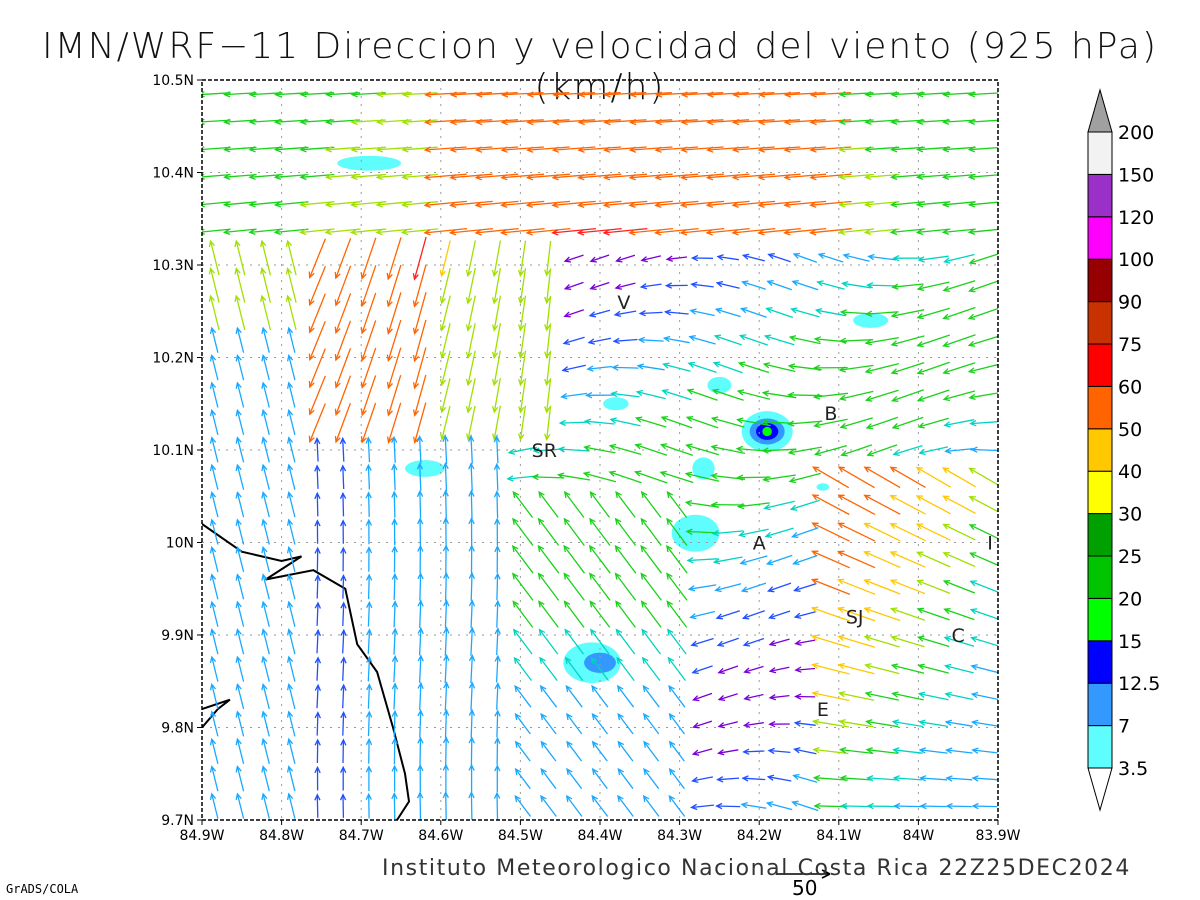 Image resolution: width=1200 pixels, height=900 pixels. I want to click on shaded-area, so click(616, 404).